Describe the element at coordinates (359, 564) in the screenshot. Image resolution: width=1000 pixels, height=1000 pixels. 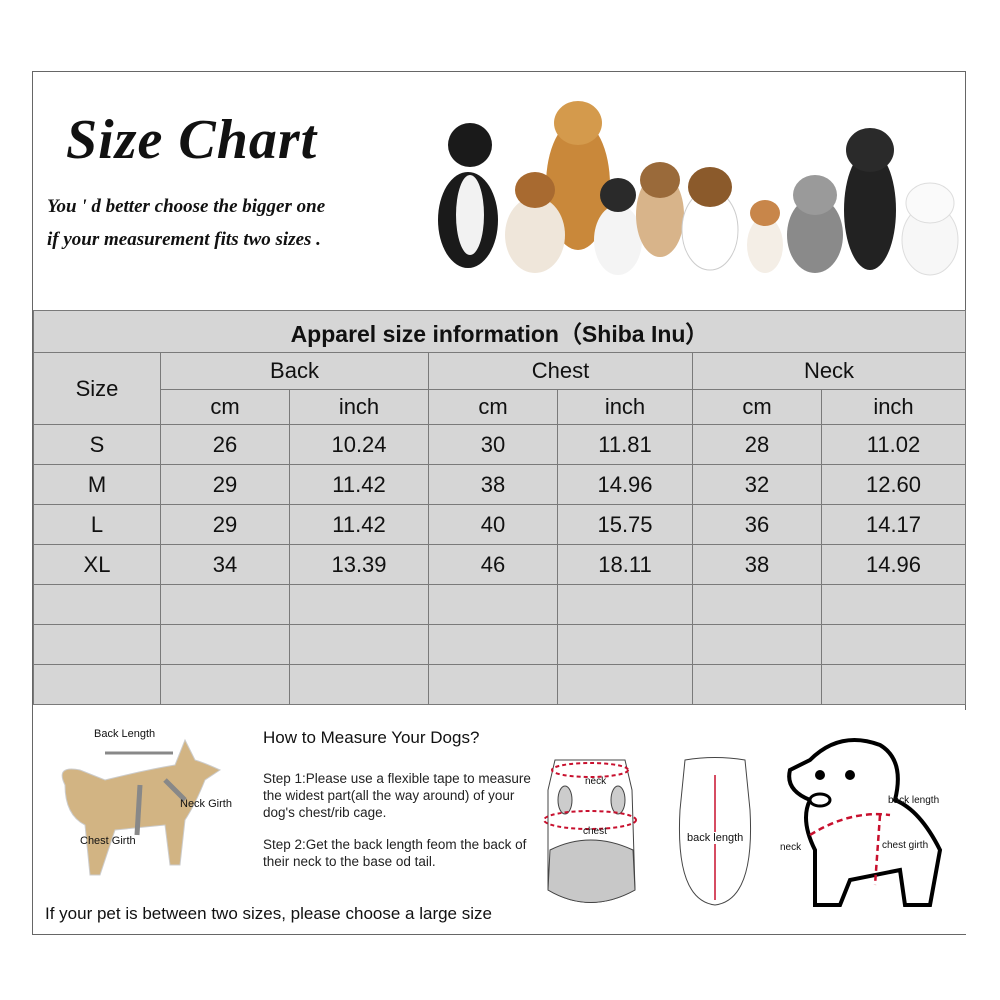
I see `value-cell: 13.39` at that location.